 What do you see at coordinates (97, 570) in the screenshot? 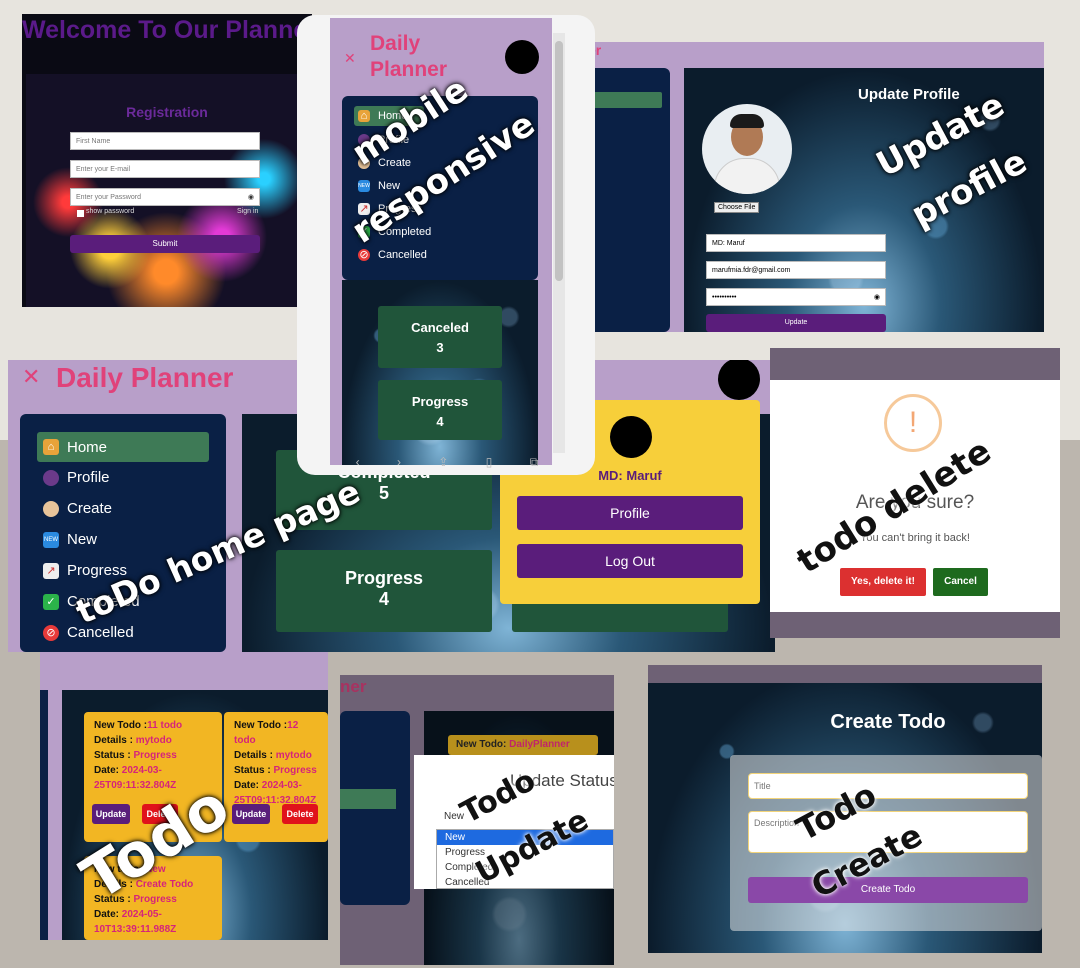
I see `sidebar-item-label: Progress` at bounding box center [97, 570].